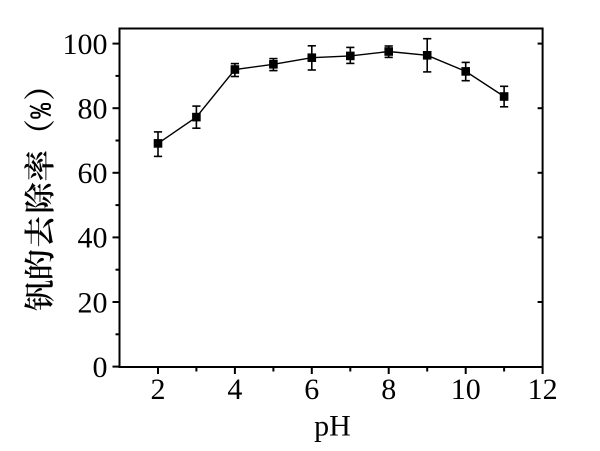 This screenshot has width=600, height=451. What do you see at coordinates (543, 389) in the screenshot?
I see `svg-text: 12` at bounding box center [543, 389].